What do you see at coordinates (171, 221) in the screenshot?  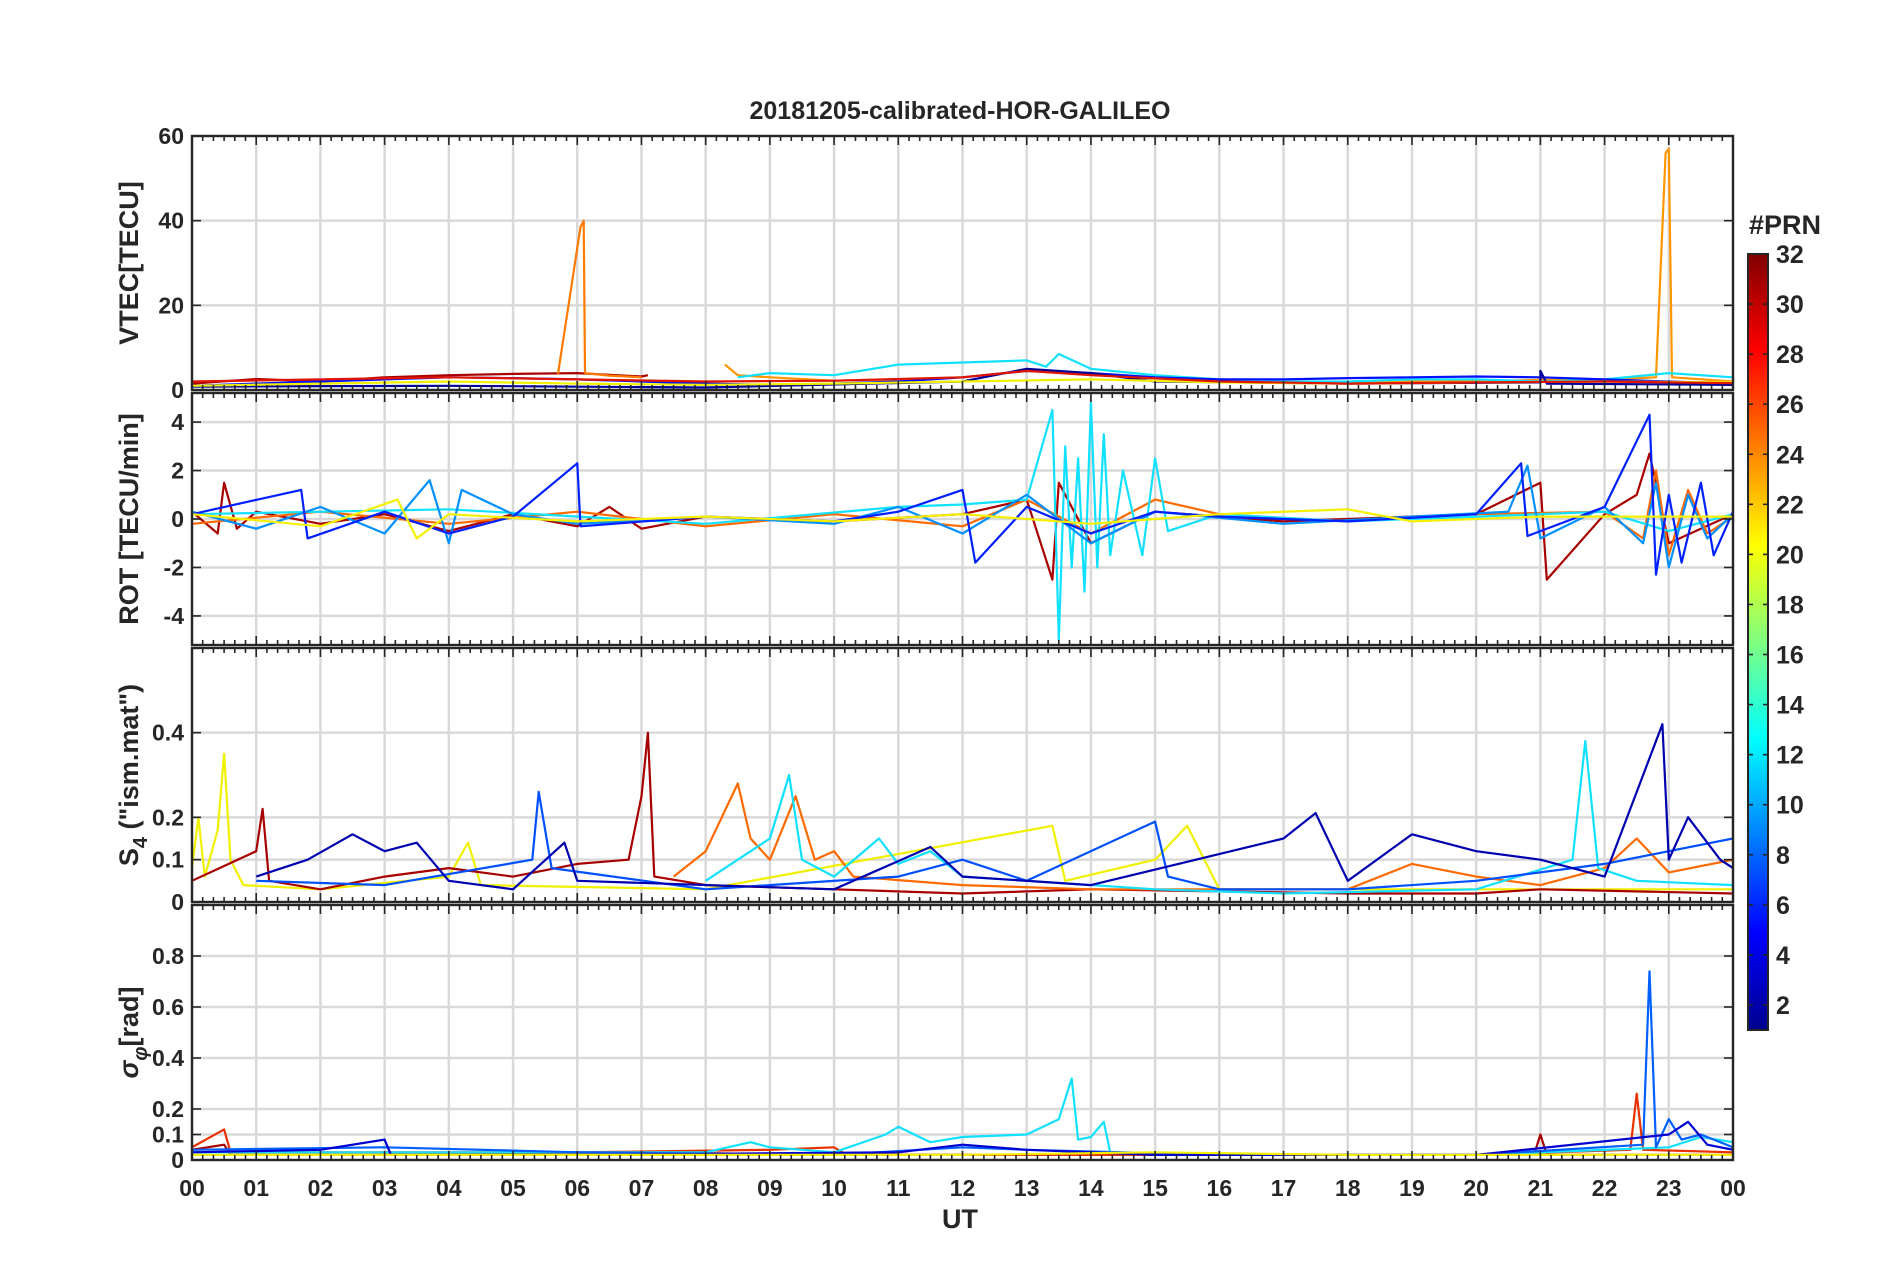 I see `y-tick-label: 40` at bounding box center [171, 221].